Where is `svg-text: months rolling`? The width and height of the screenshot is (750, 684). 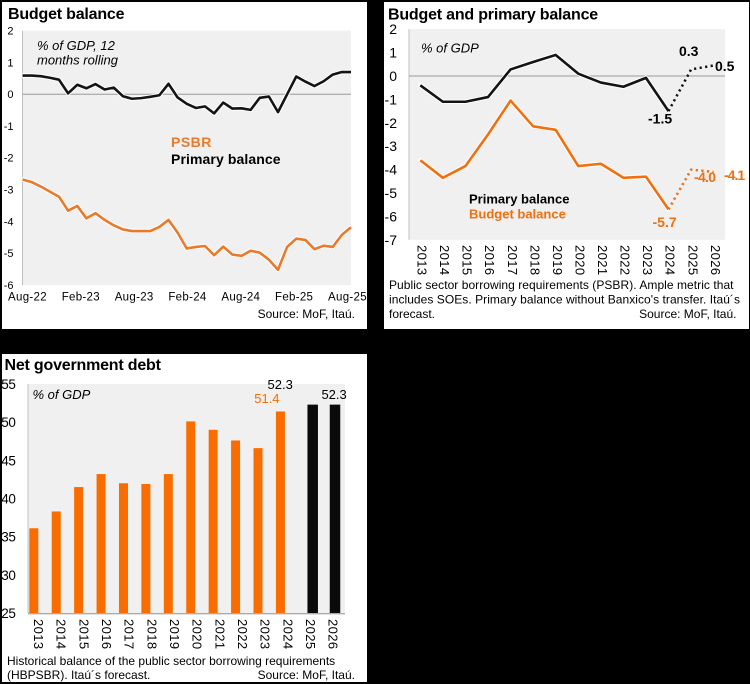 svg-text: months rolling is located at coordinates (78, 60).